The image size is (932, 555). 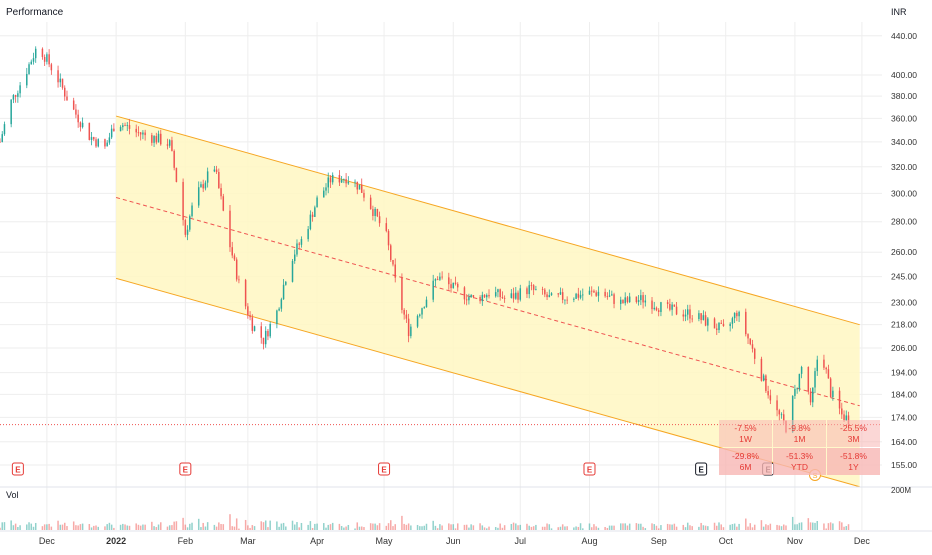 I want to click on volume-layer, so click(x=425, y=522).